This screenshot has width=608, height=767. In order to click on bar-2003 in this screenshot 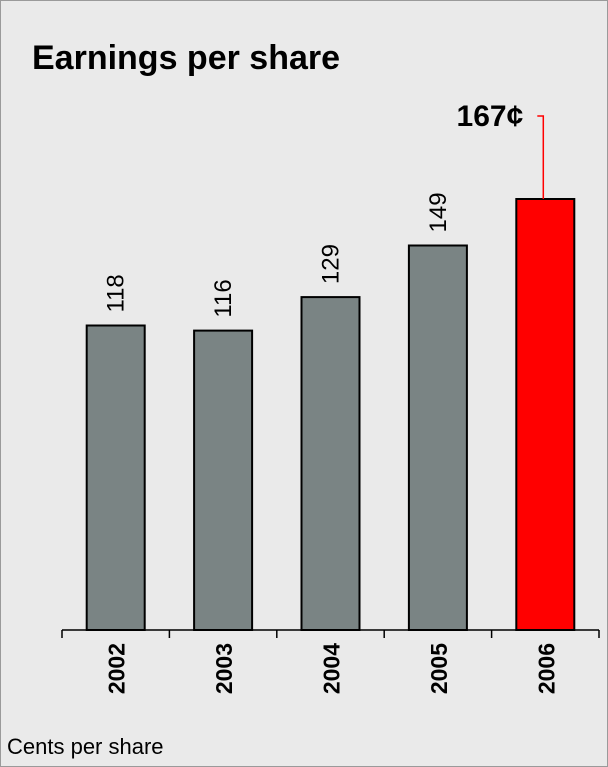, I will do `click(223, 480)`.